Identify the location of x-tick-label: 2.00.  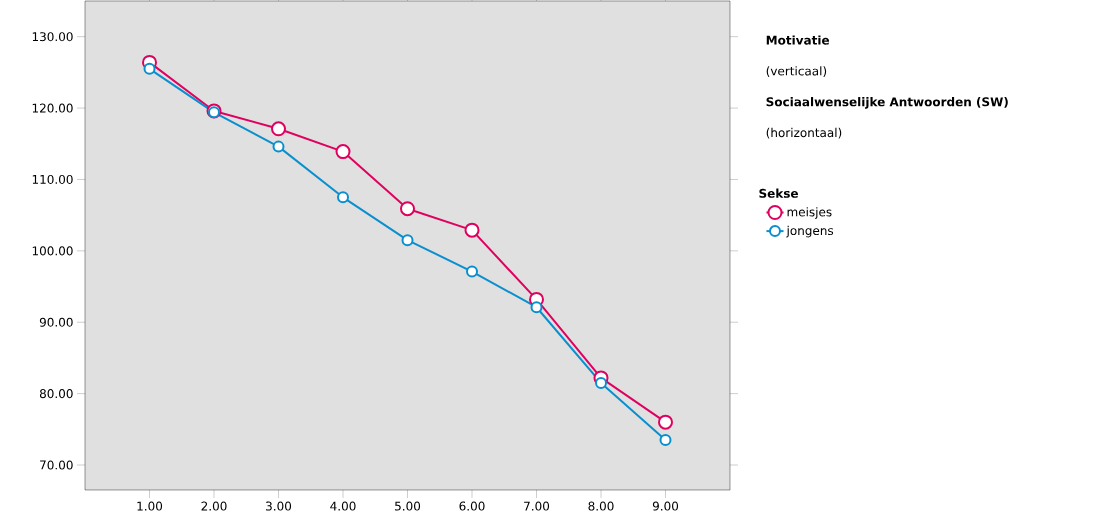
(214, 506).